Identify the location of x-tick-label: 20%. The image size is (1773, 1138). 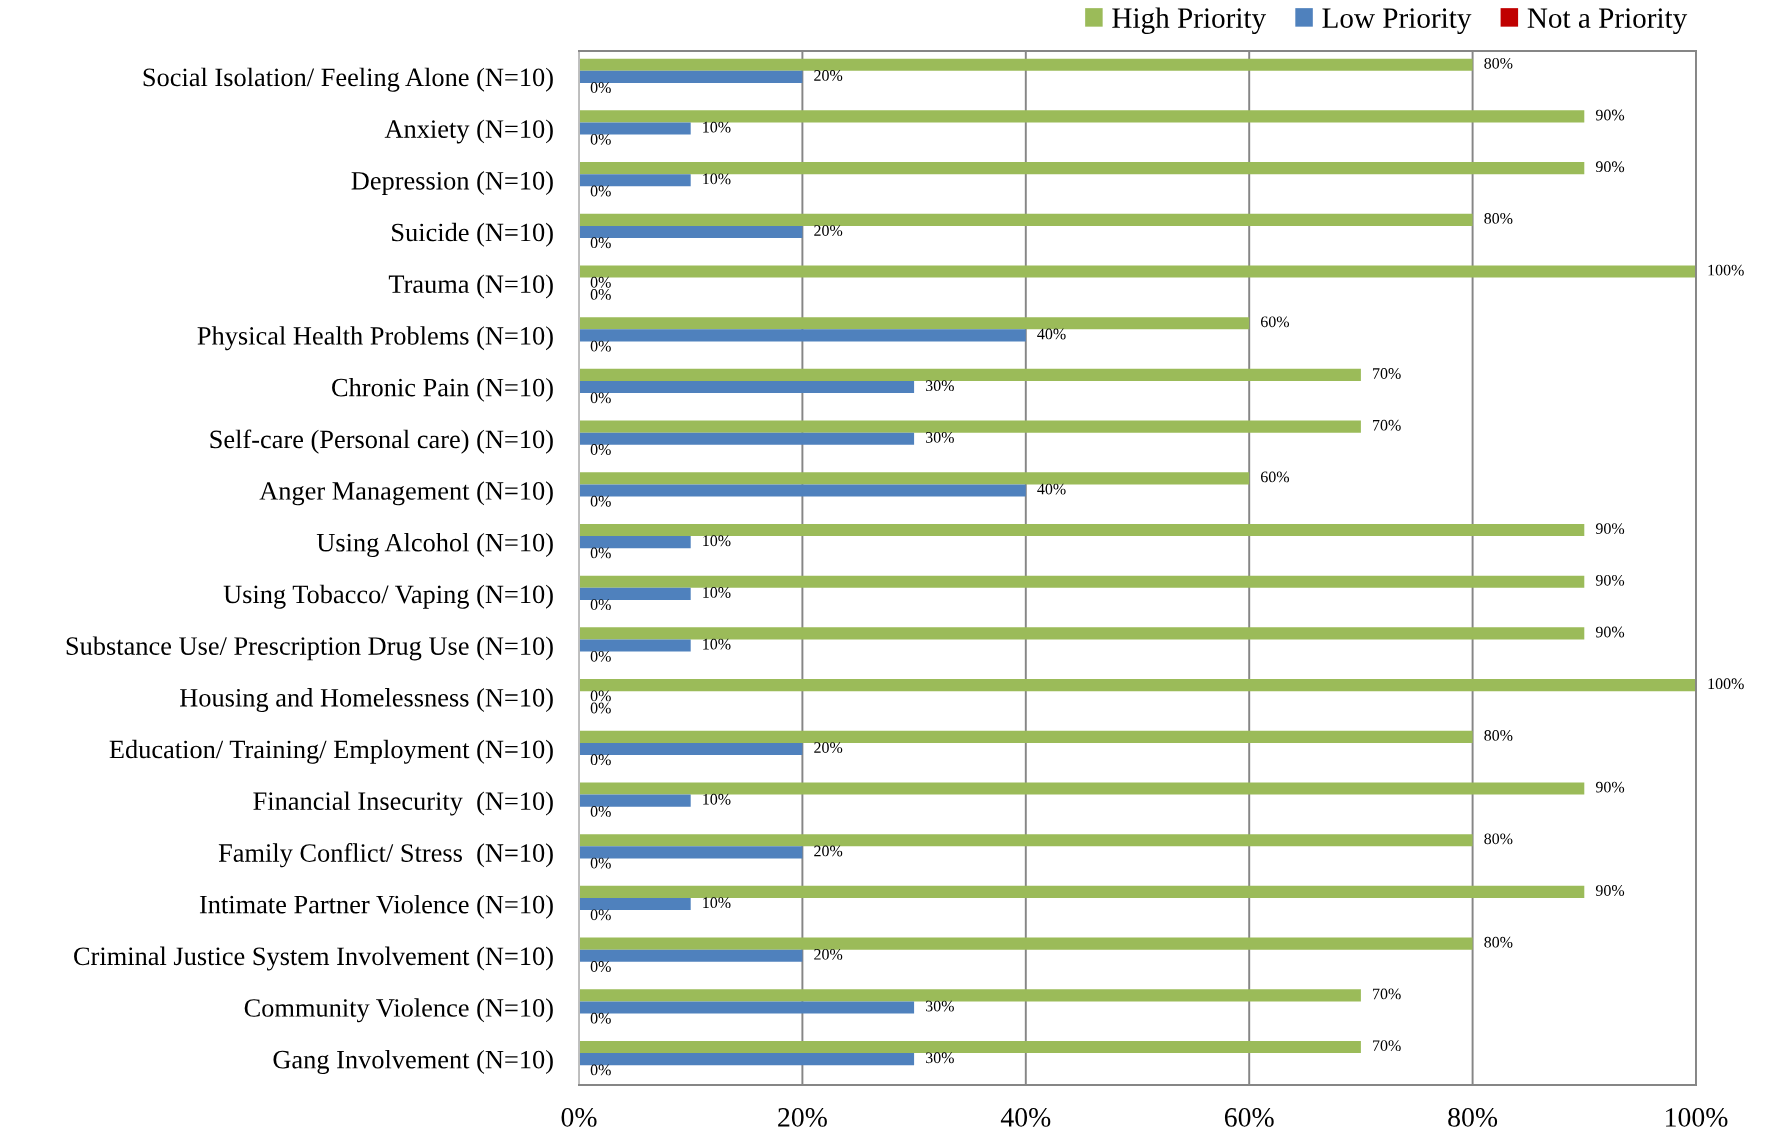
(802, 1117).